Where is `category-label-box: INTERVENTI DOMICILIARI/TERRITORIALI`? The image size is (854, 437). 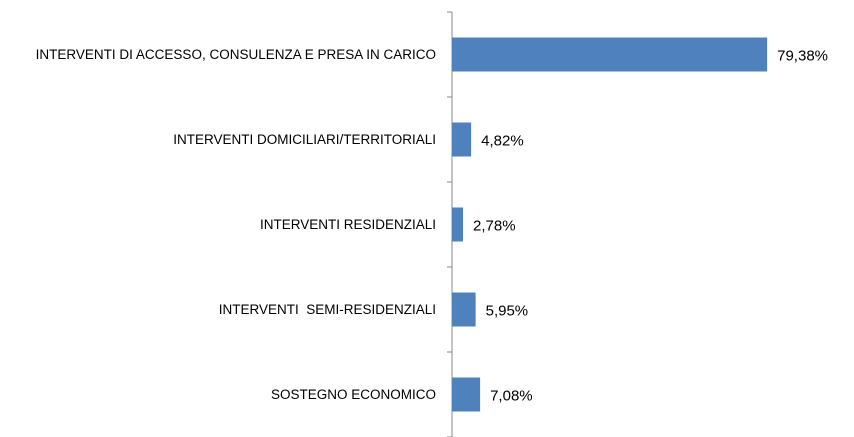
category-label-box: INTERVENTI DOMICILIARI/TERRITORIALI is located at coordinates (218, 140).